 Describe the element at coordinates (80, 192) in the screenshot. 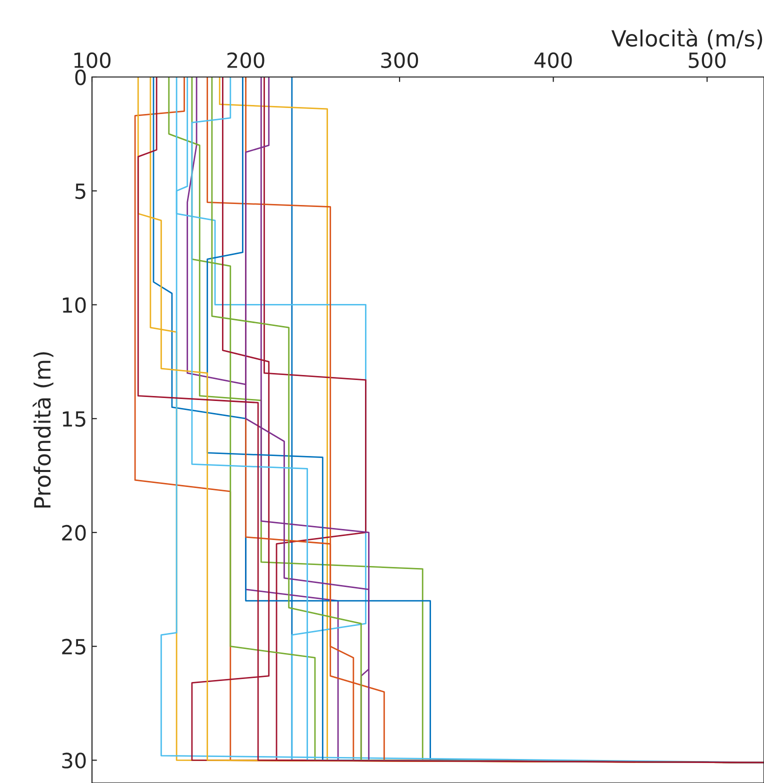

I see `y-tick-label: 5` at that location.